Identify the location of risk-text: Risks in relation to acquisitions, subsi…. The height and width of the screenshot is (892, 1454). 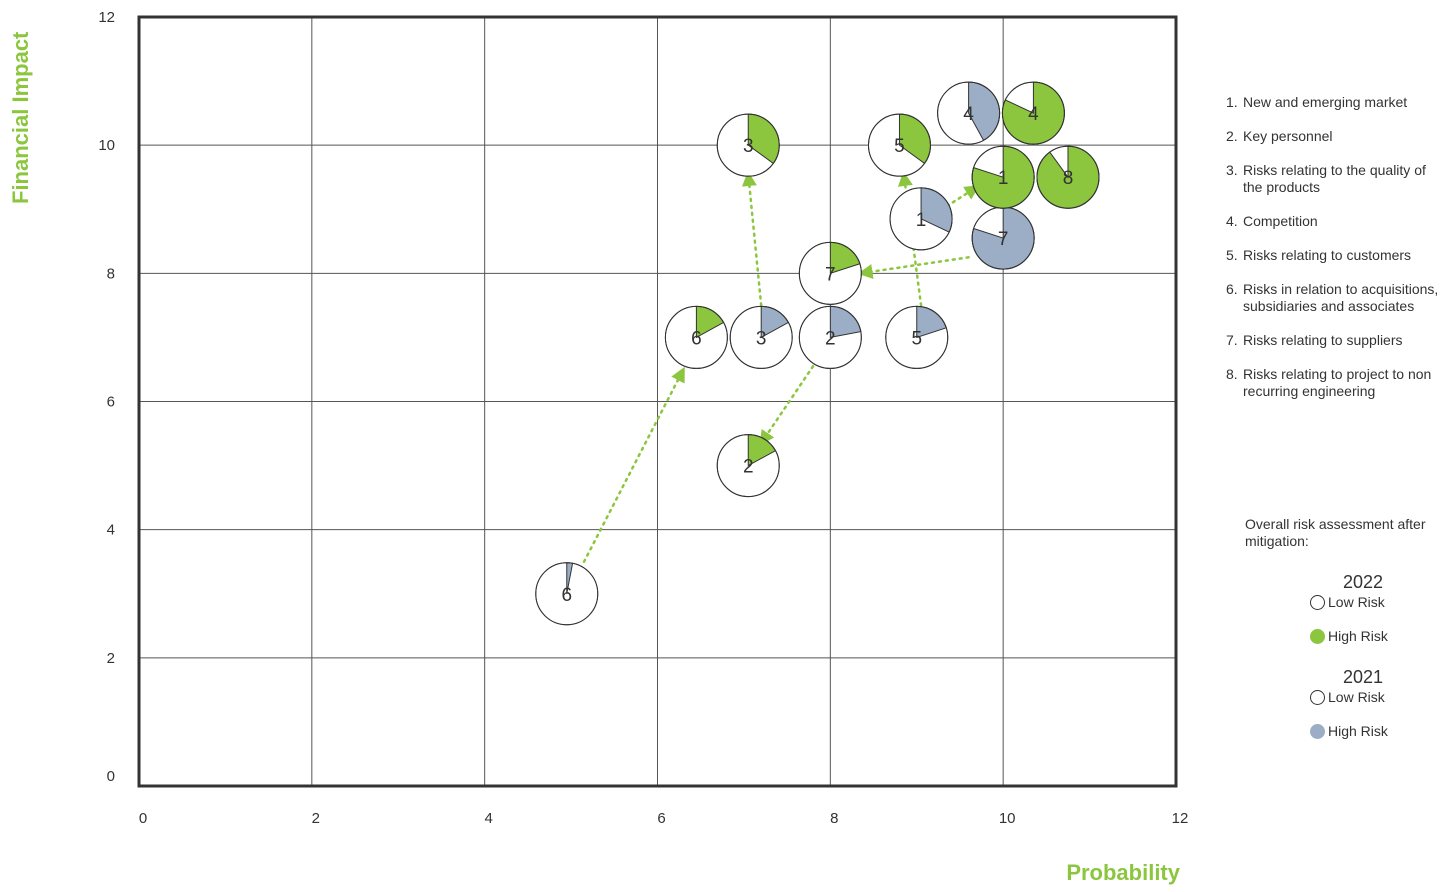
(1341, 297).